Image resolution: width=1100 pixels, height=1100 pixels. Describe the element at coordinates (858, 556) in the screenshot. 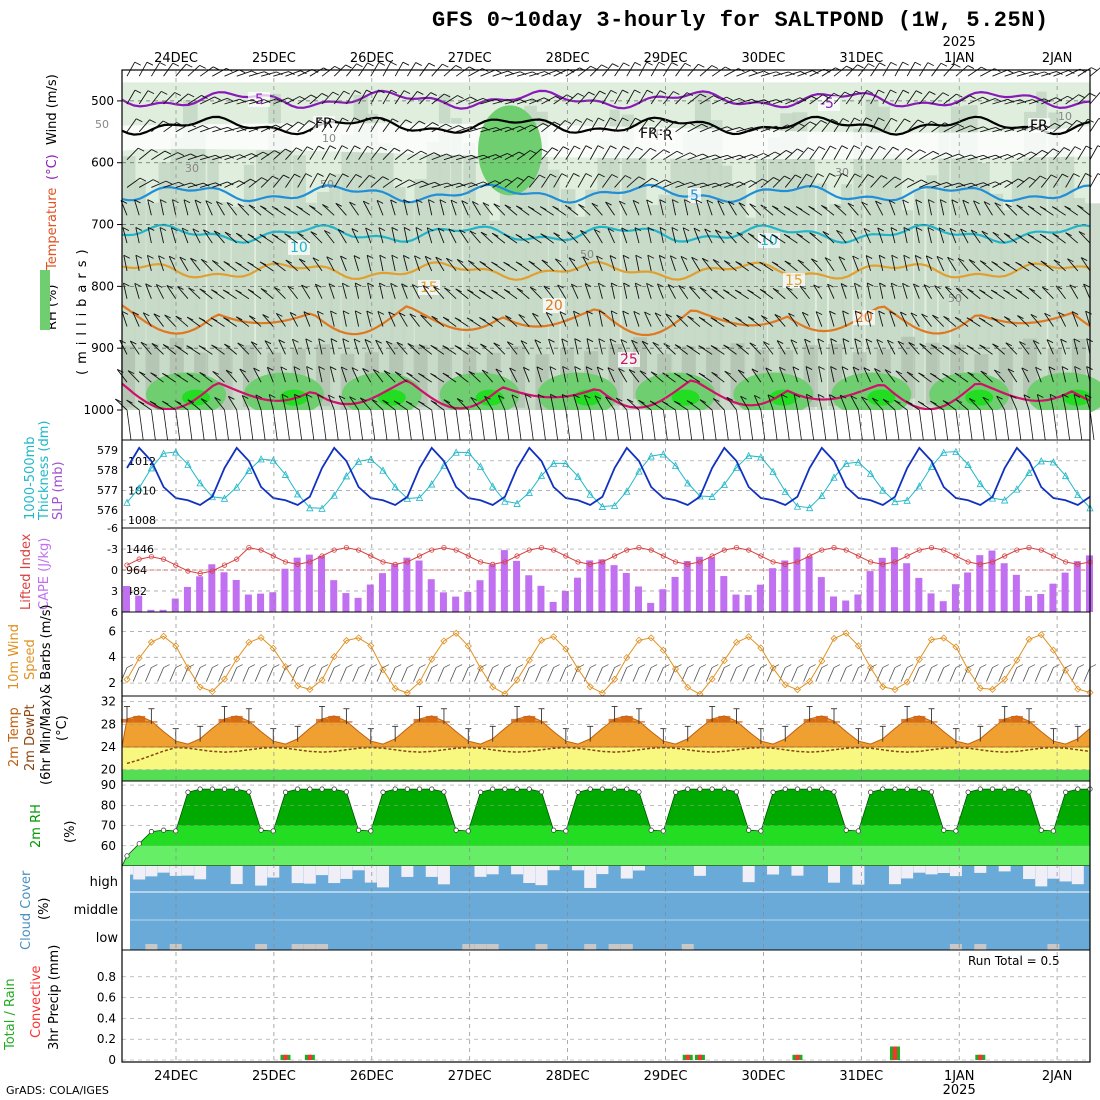

I see `li-marker` at that location.